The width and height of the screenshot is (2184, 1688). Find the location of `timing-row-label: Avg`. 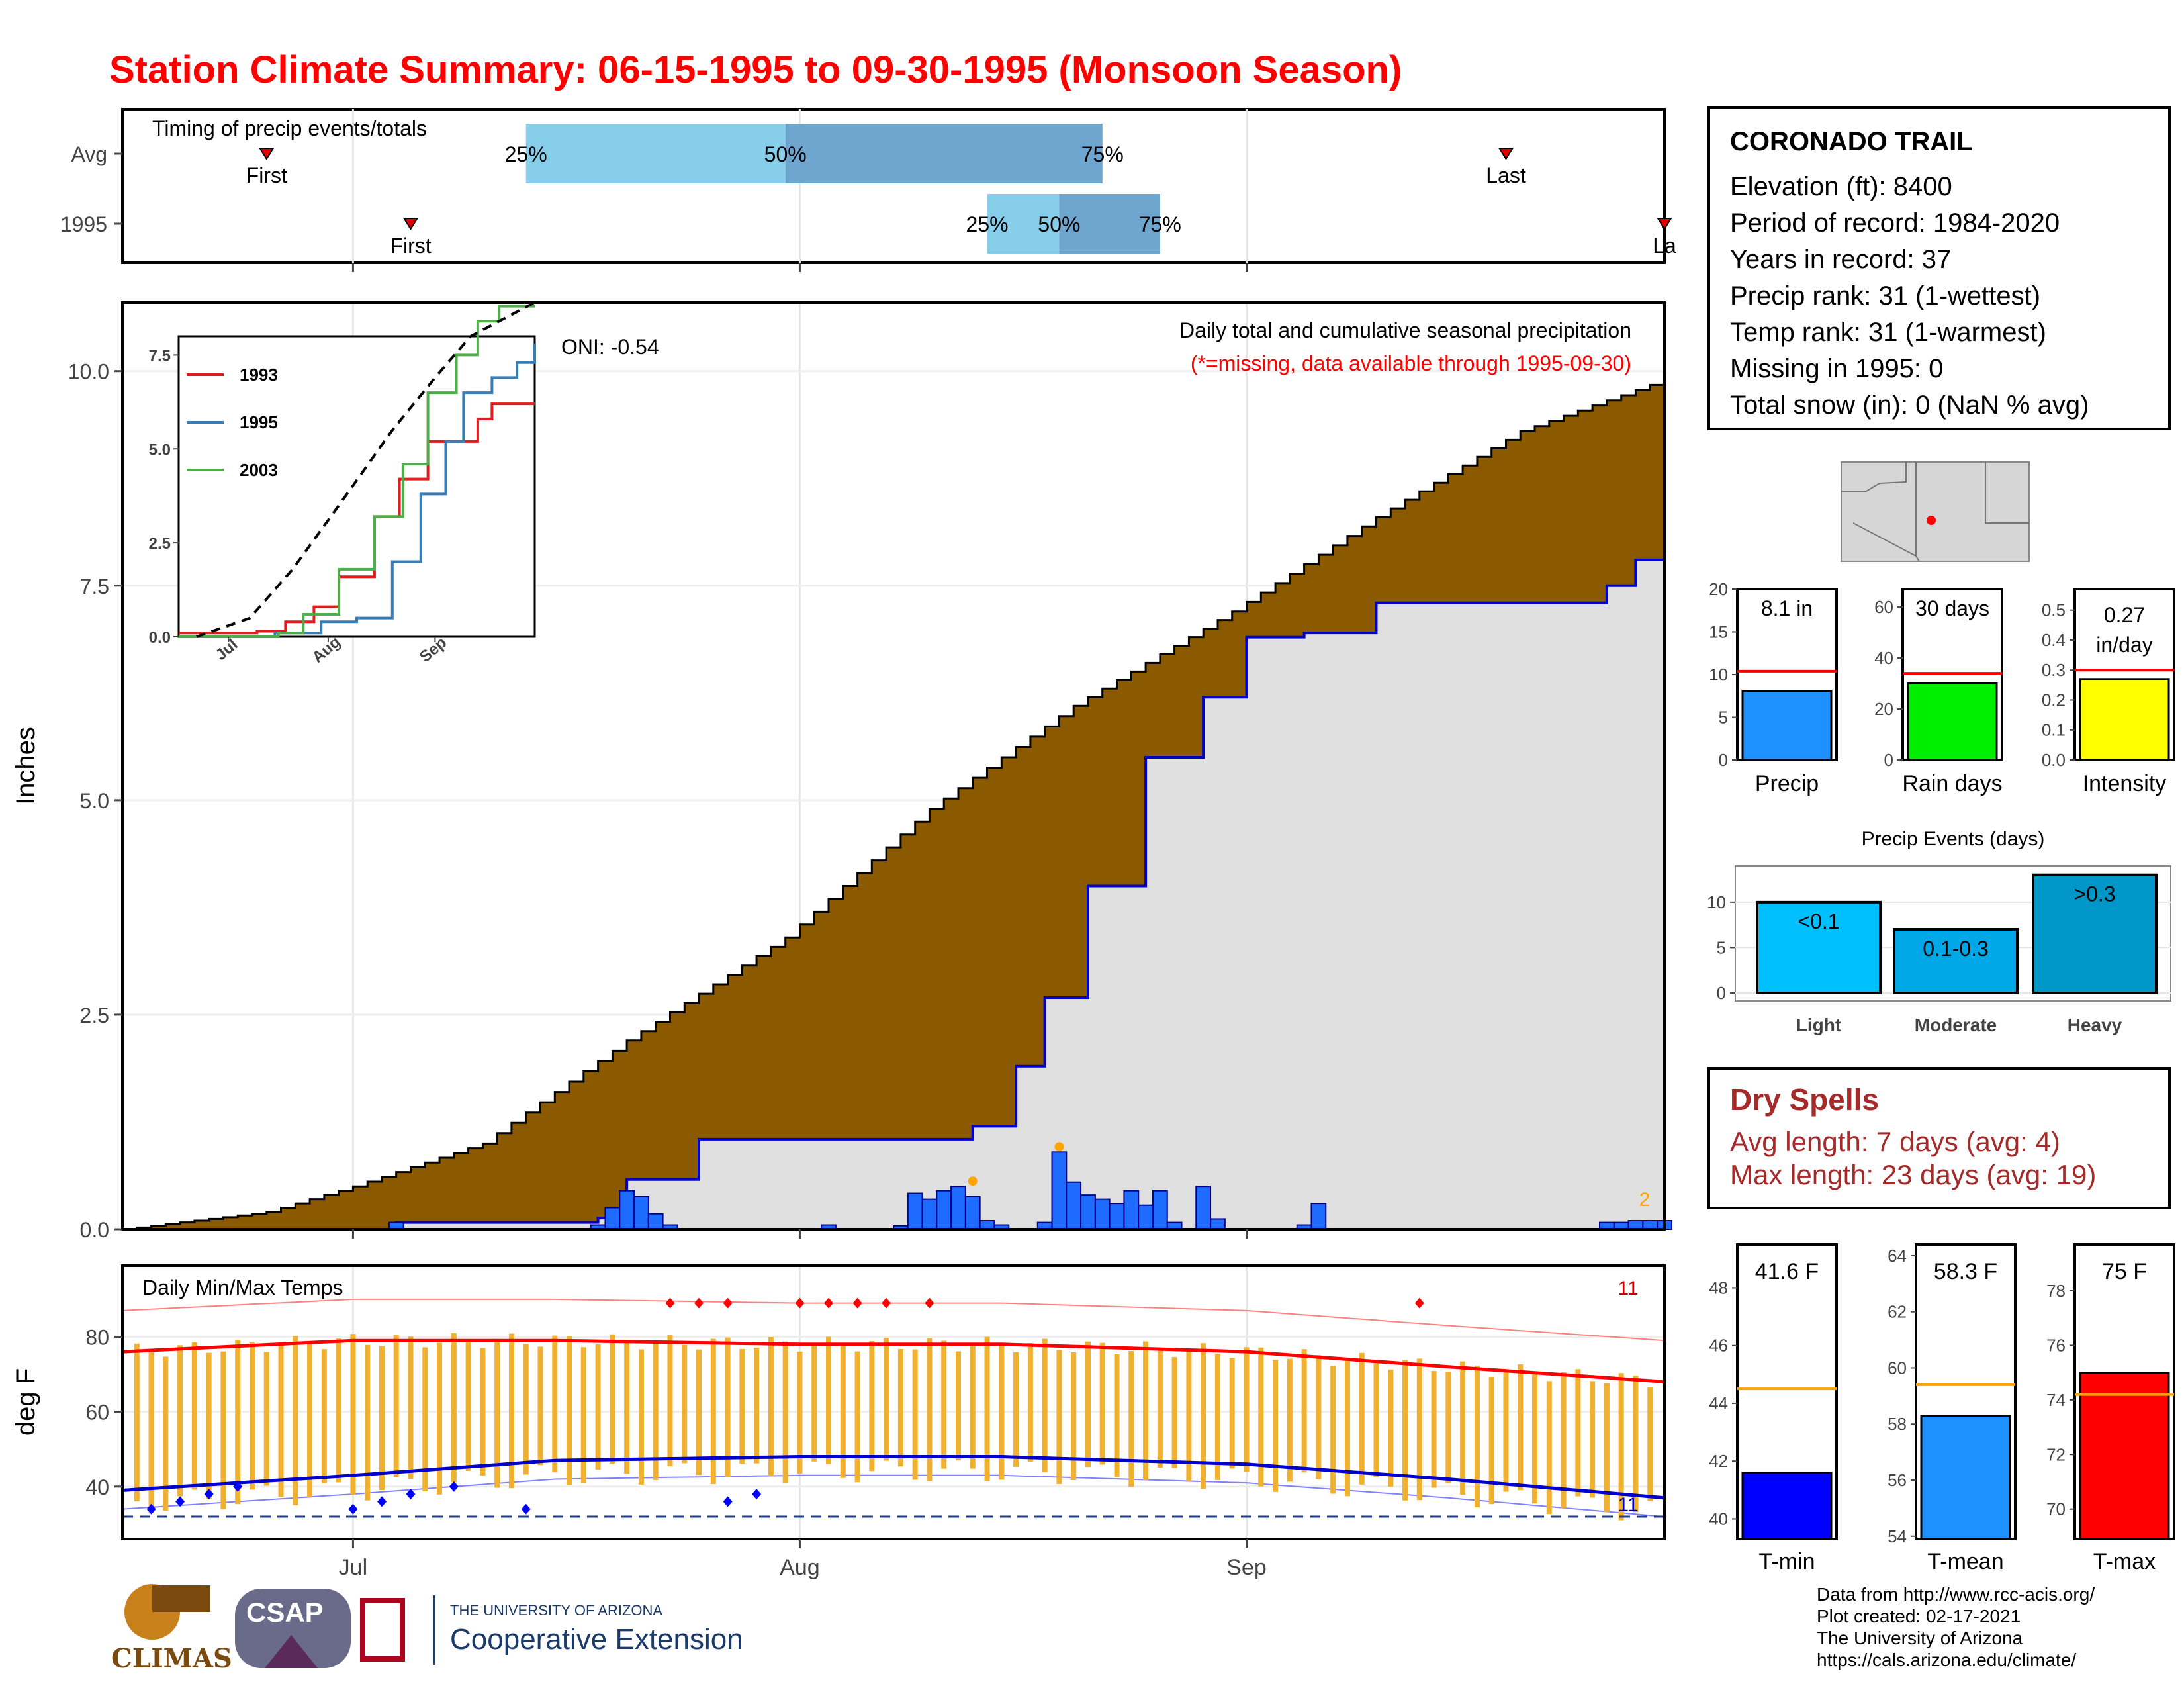

timing-row-label: Avg is located at coordinates (89, 154).